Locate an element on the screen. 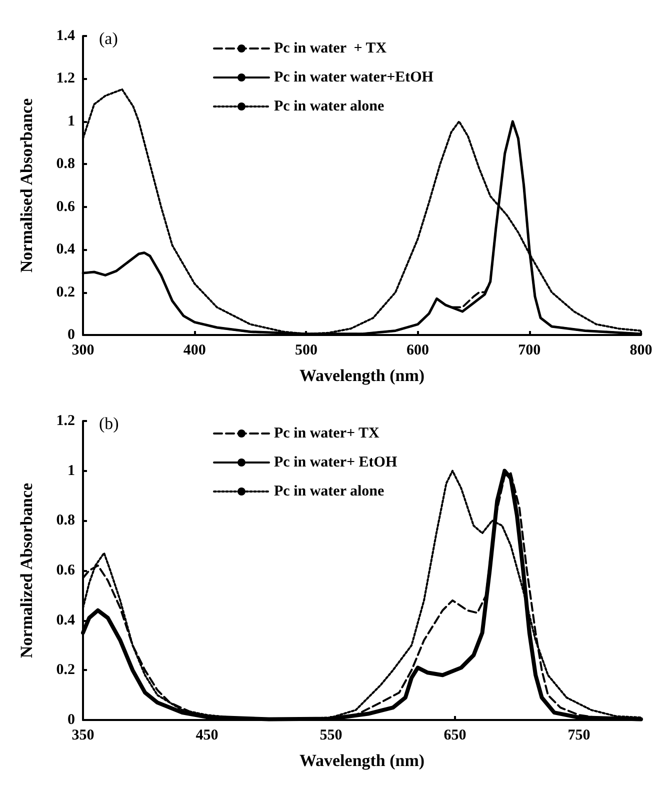 The height and width of the screenshot is (793, 667). y-axis-title: Normalized Absorbance is located at coordinates (26, 570).